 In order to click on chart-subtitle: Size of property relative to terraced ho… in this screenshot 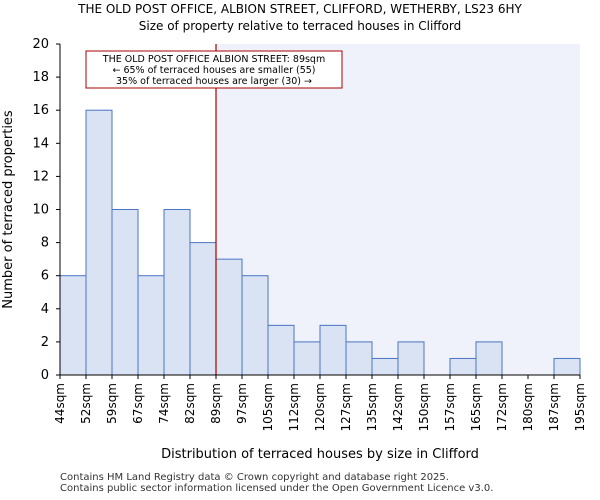, I will do `click(300, 26)`.